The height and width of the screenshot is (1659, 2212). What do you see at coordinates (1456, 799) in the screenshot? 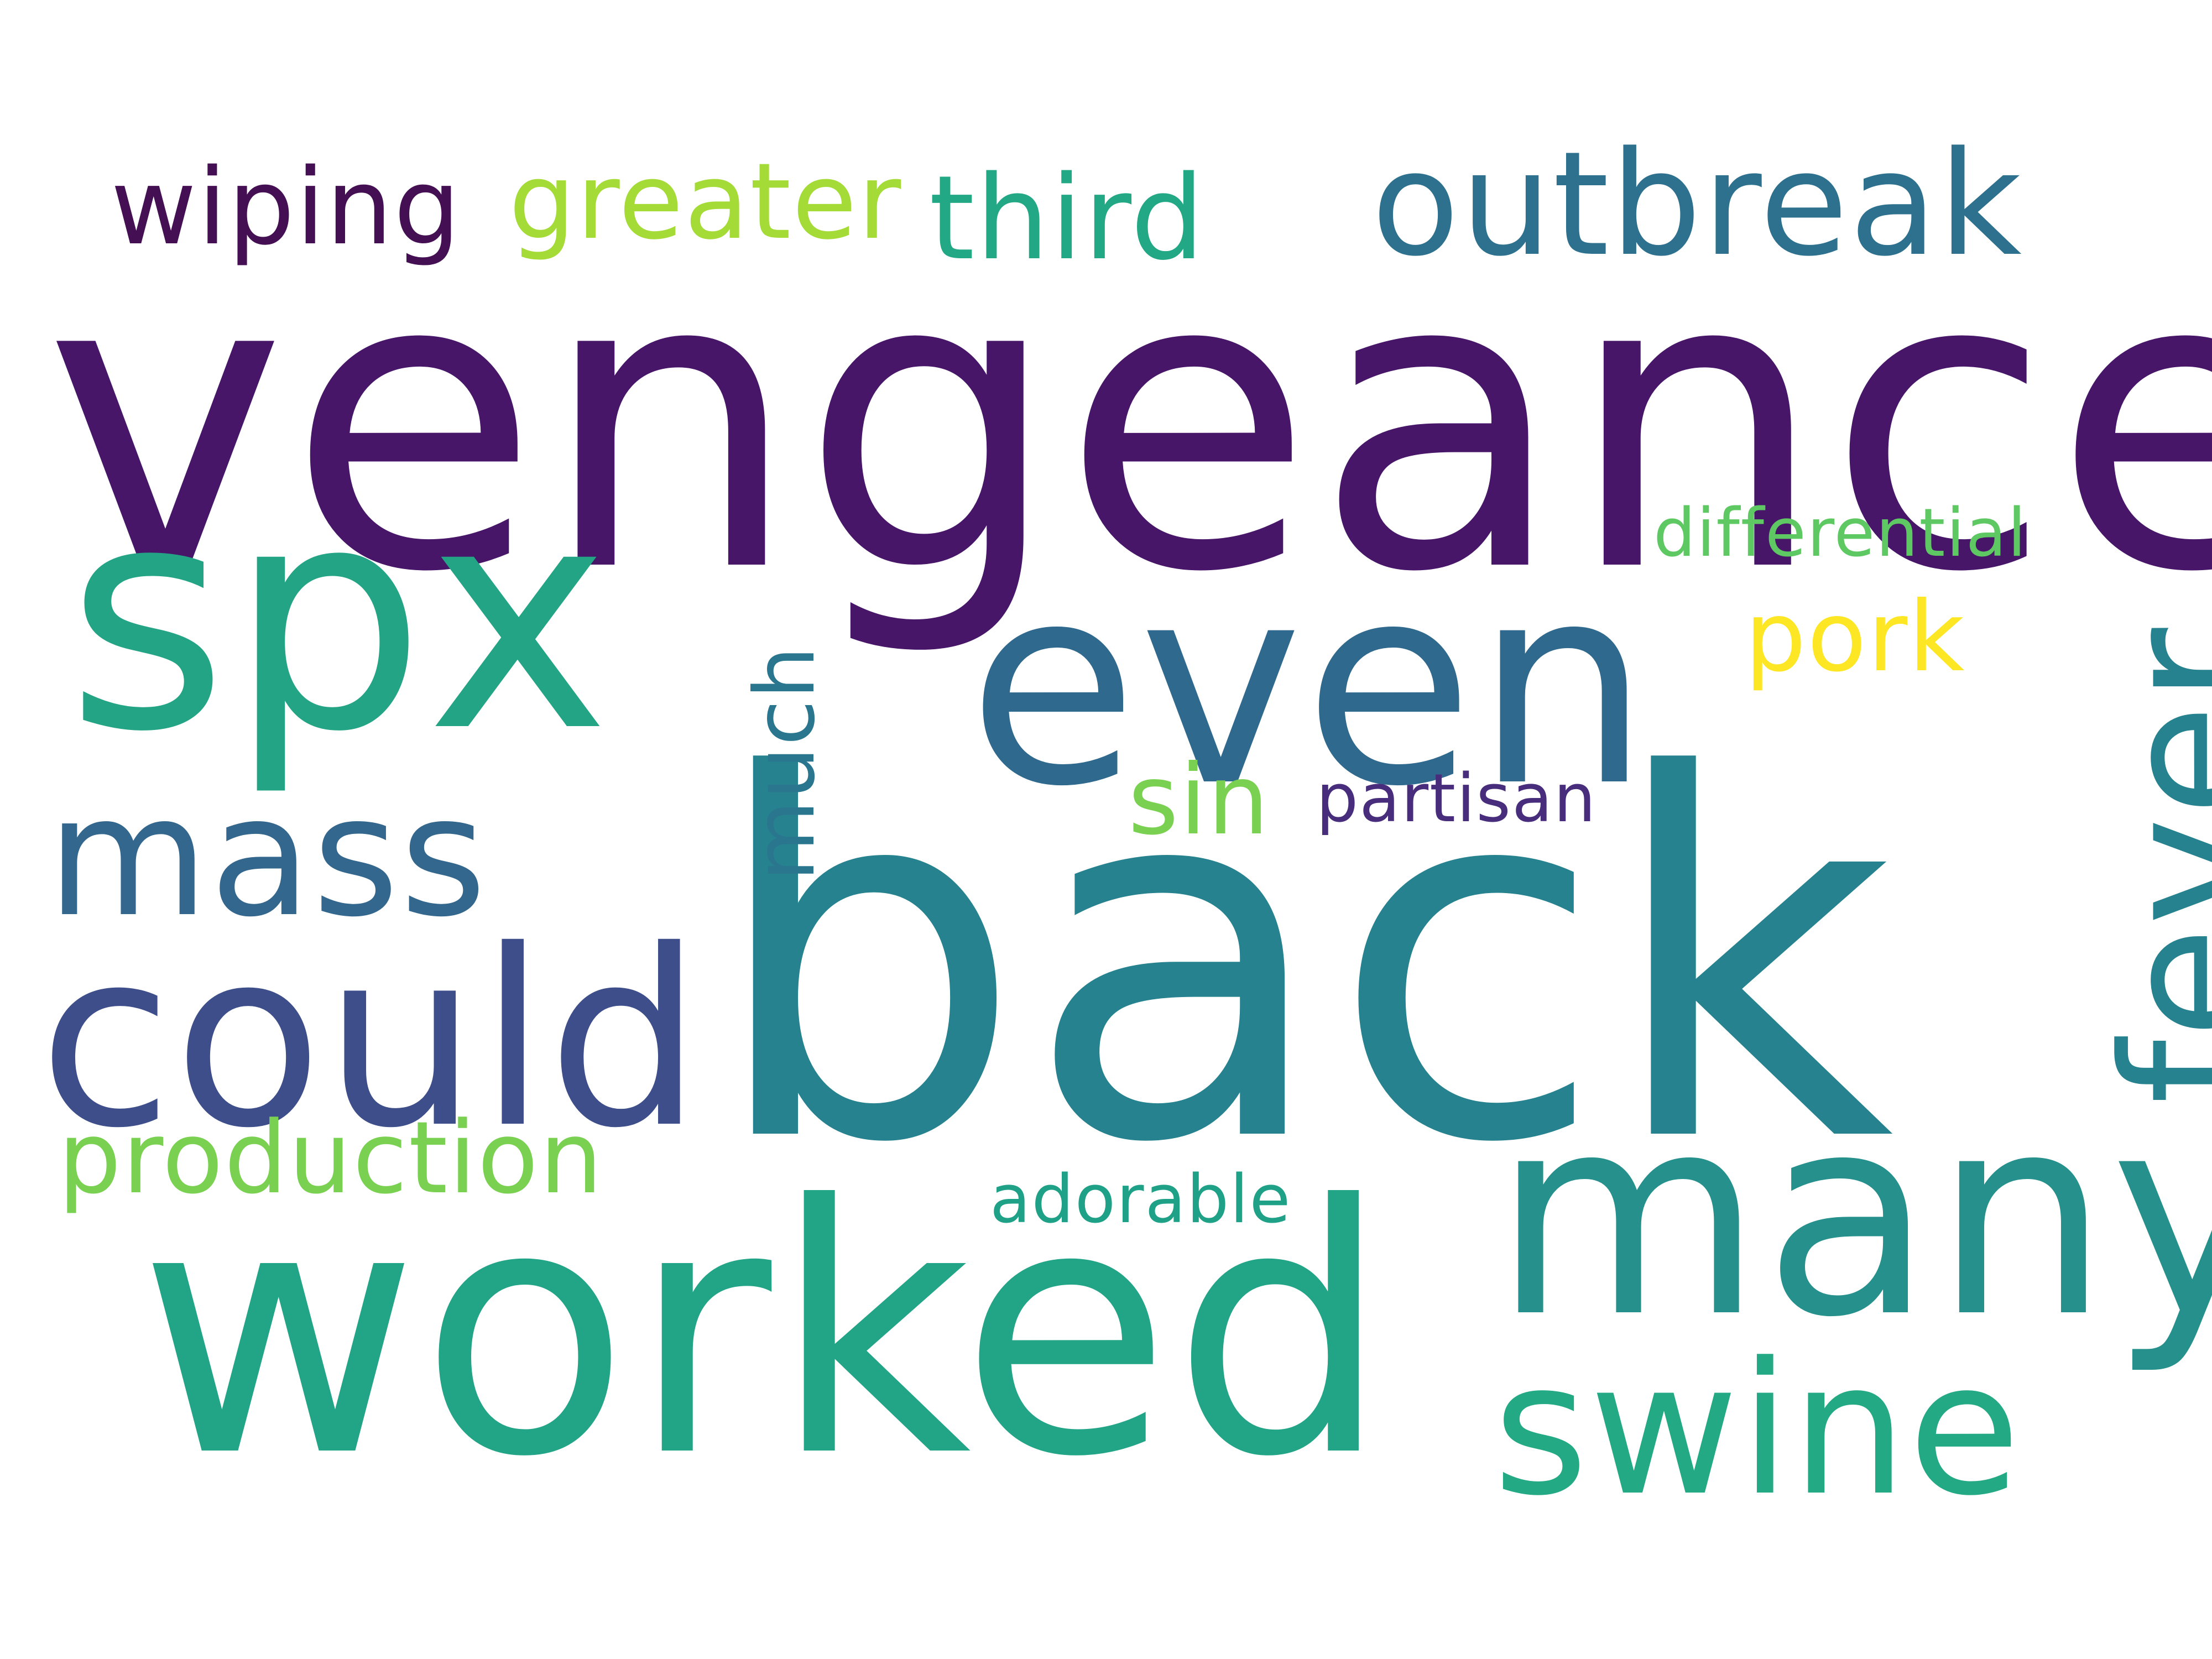
I see `word-partisan: partisan` at bounding box center [1456, 799].